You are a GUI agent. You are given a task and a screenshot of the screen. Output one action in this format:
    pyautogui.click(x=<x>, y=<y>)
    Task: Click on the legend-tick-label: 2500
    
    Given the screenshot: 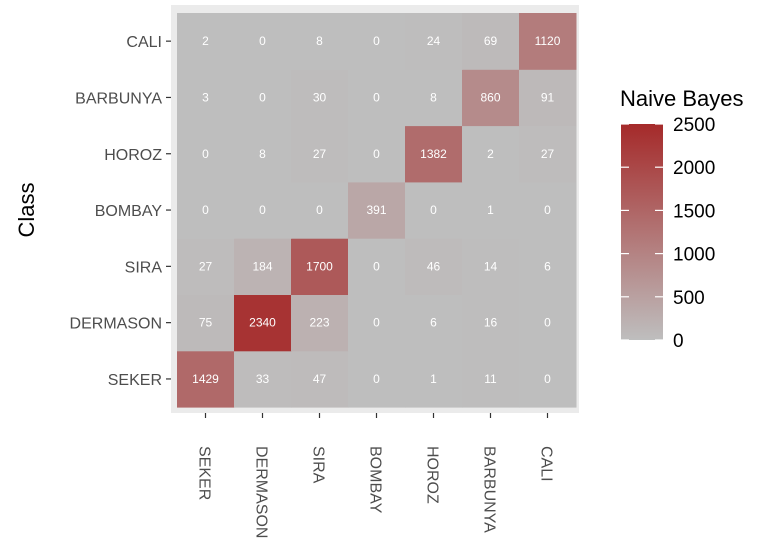 What is the action you would take?
    pyautogui.click(x=694, y=125)
    